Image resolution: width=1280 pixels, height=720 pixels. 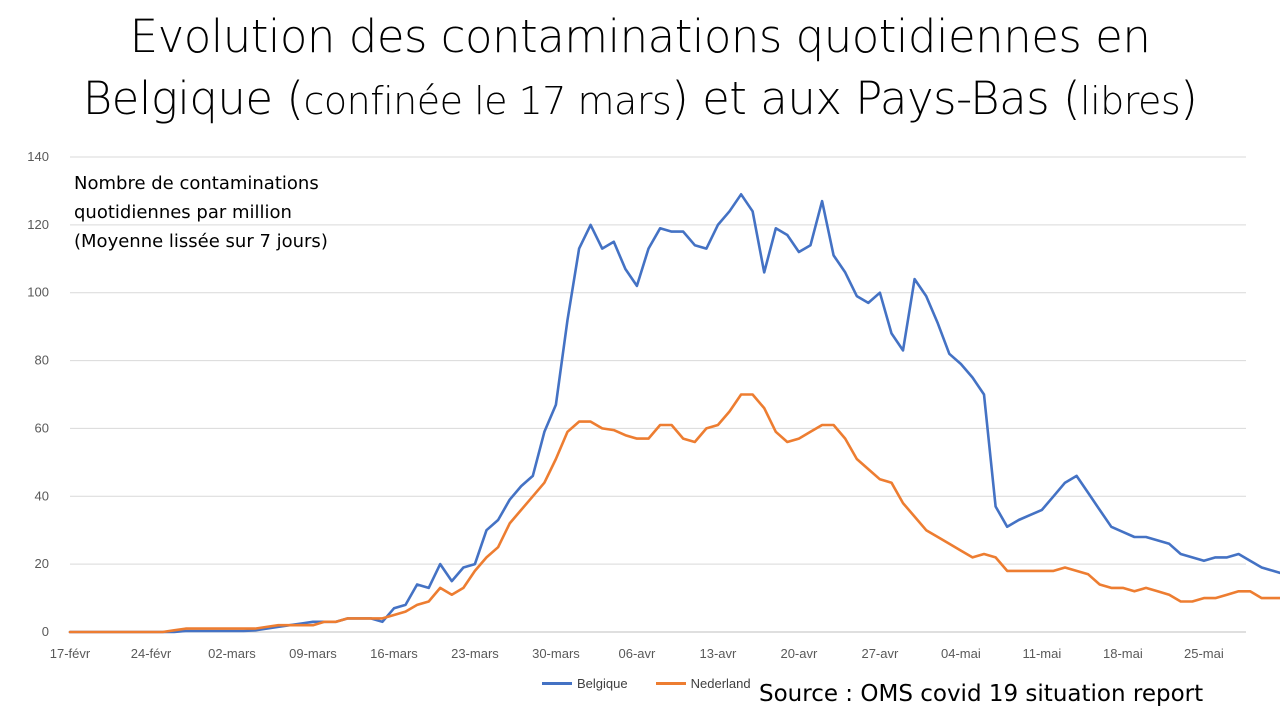 What do you see at coordinates (670, 683) in the screenshot?
I see `legend-swatch-nederland` at bounding box center [670, 683].